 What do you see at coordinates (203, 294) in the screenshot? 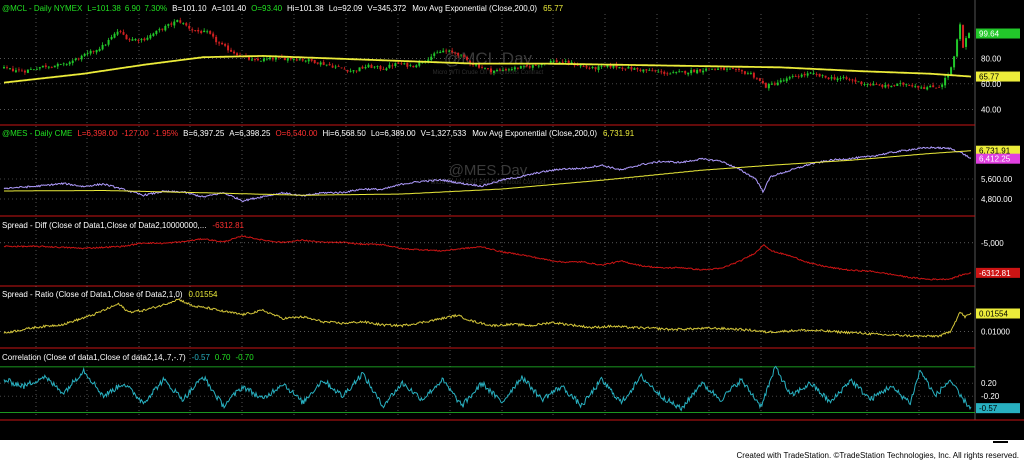
I see `spread-ratio-value: 0.01554` at bounding box center [203, 294].